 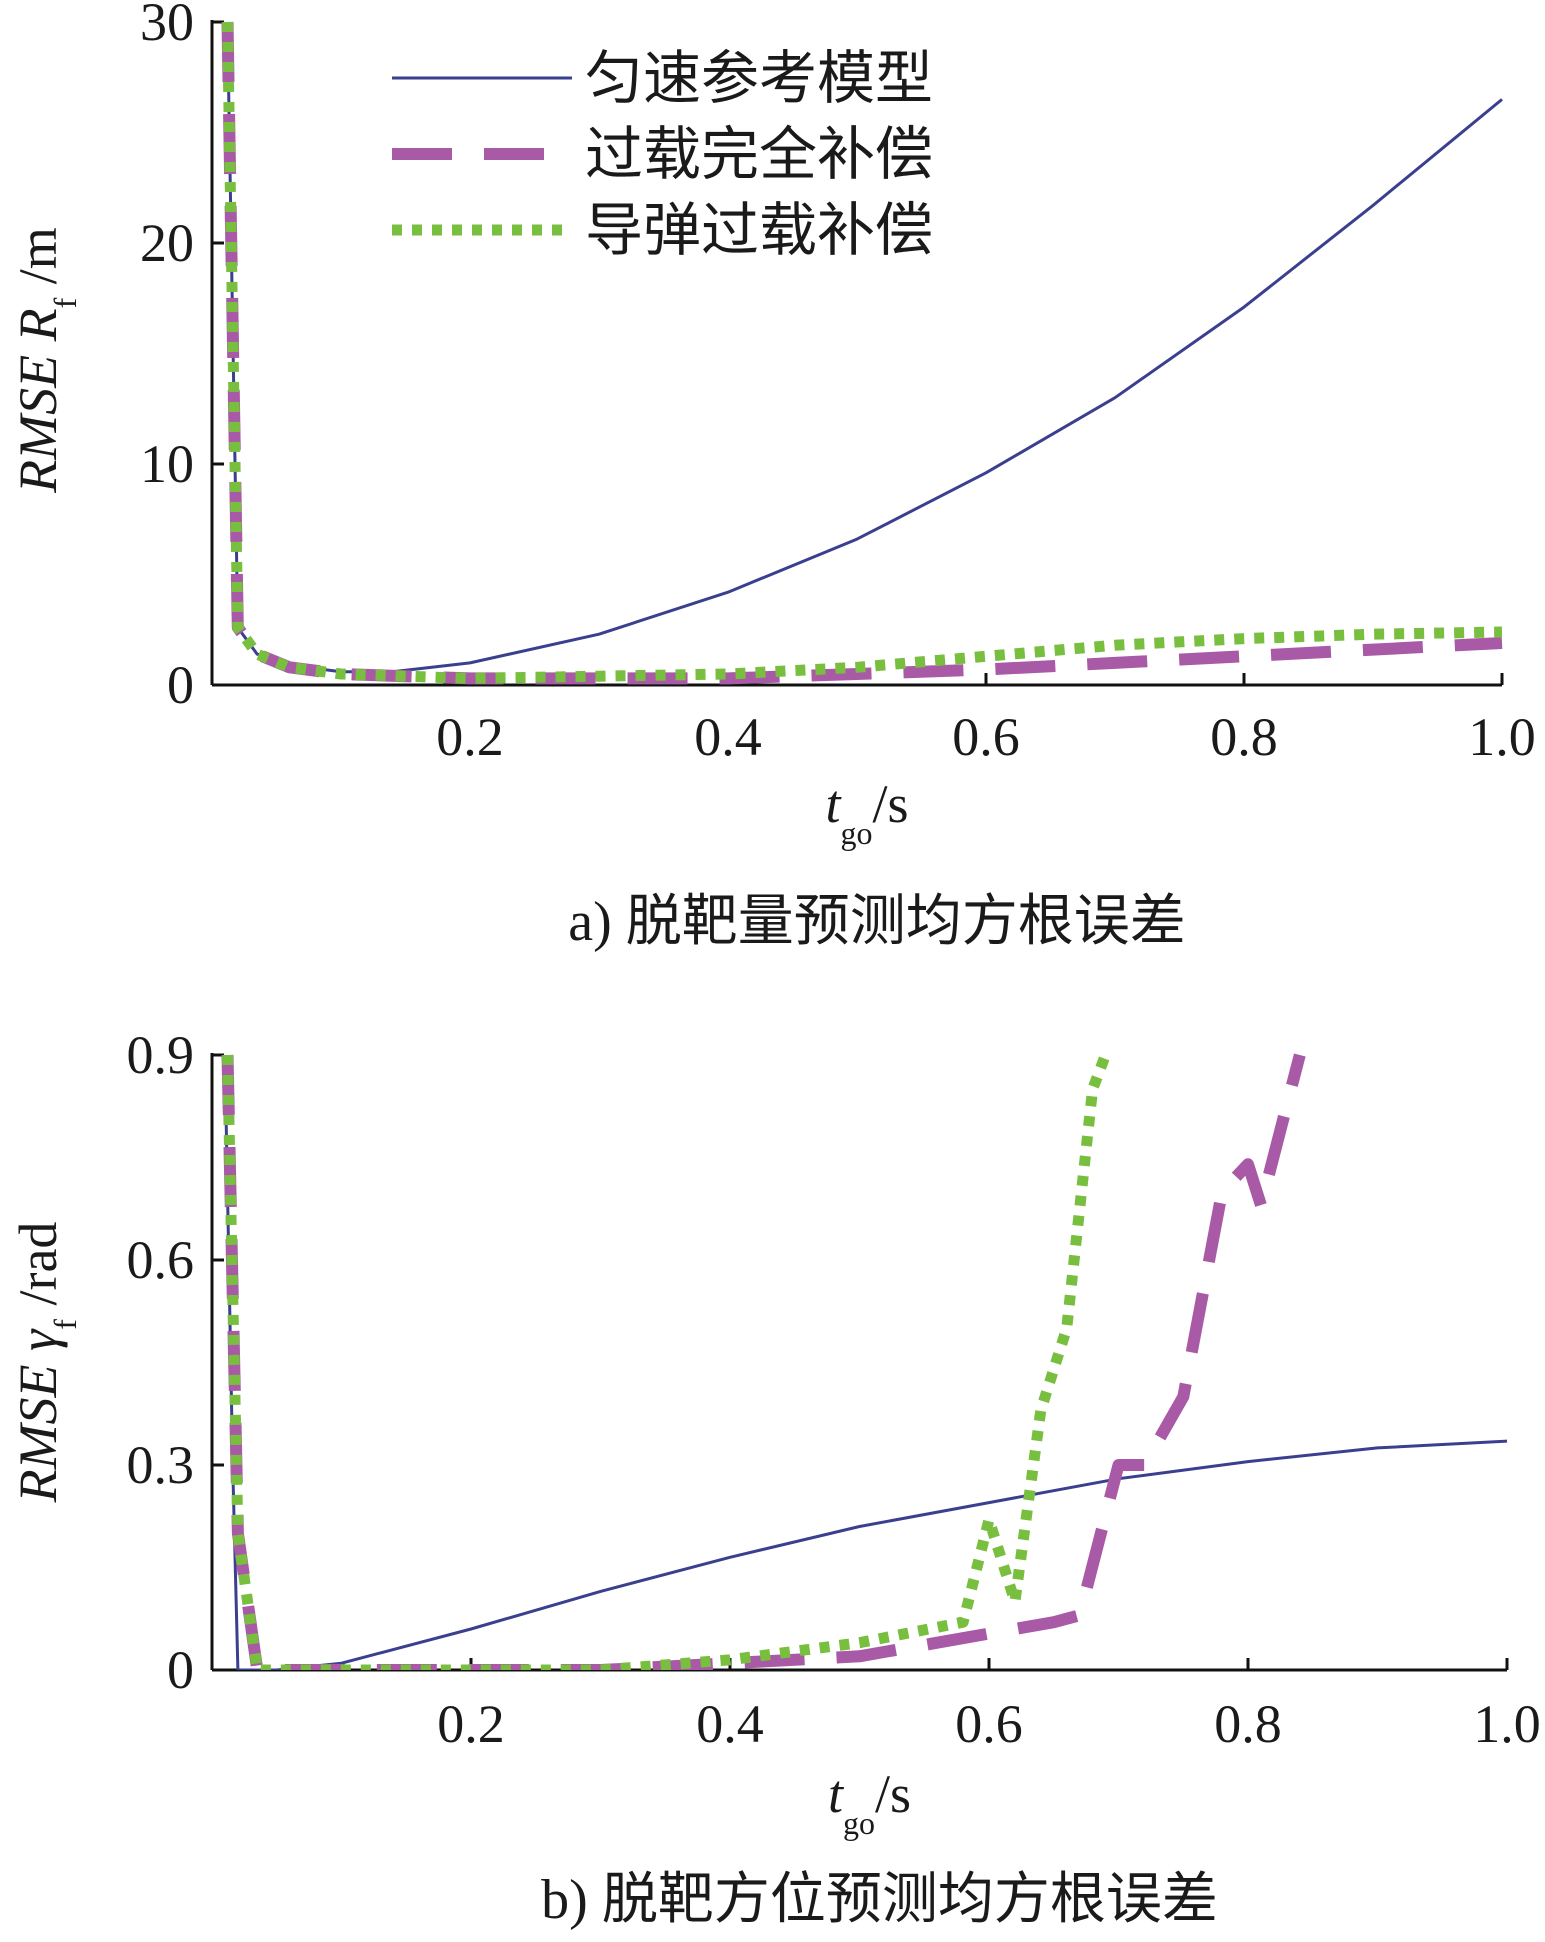 I want to click on y-tick-label: 0.3, so click(x=161, y=1465).